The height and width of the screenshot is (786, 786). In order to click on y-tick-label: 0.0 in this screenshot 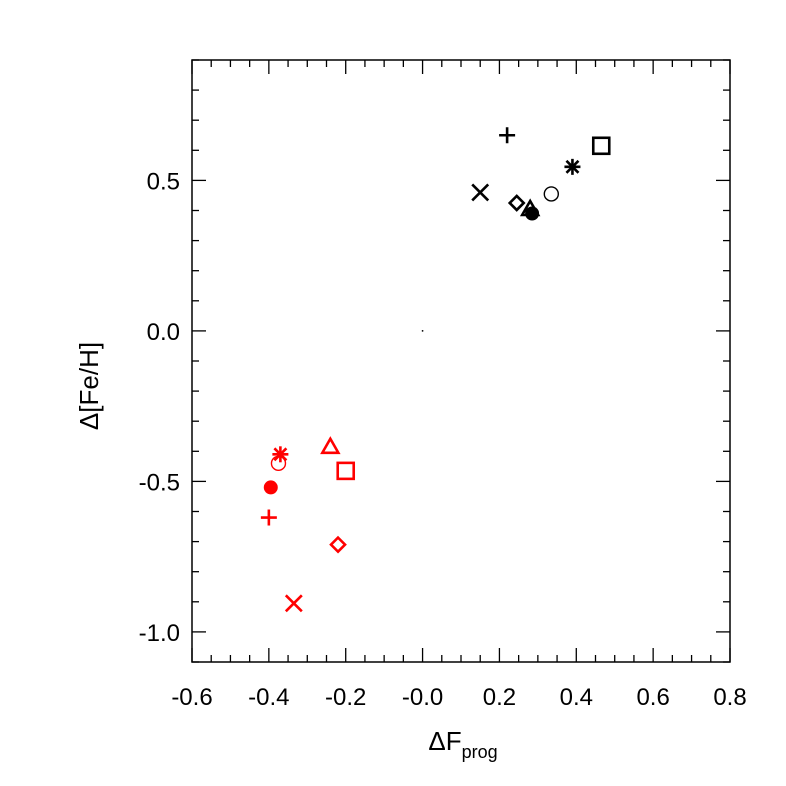, I will do `click(163, 332)`.